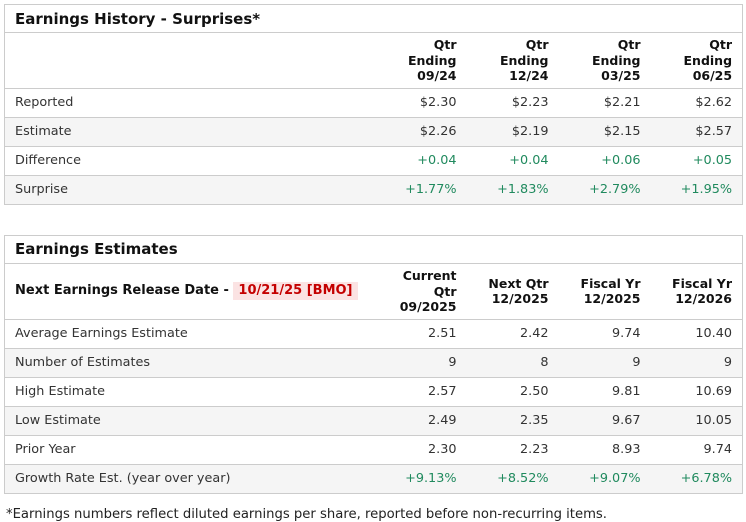 This screenshot has width=746, height=522. I want to click on cell-value: 10.40, so click(696, 334).